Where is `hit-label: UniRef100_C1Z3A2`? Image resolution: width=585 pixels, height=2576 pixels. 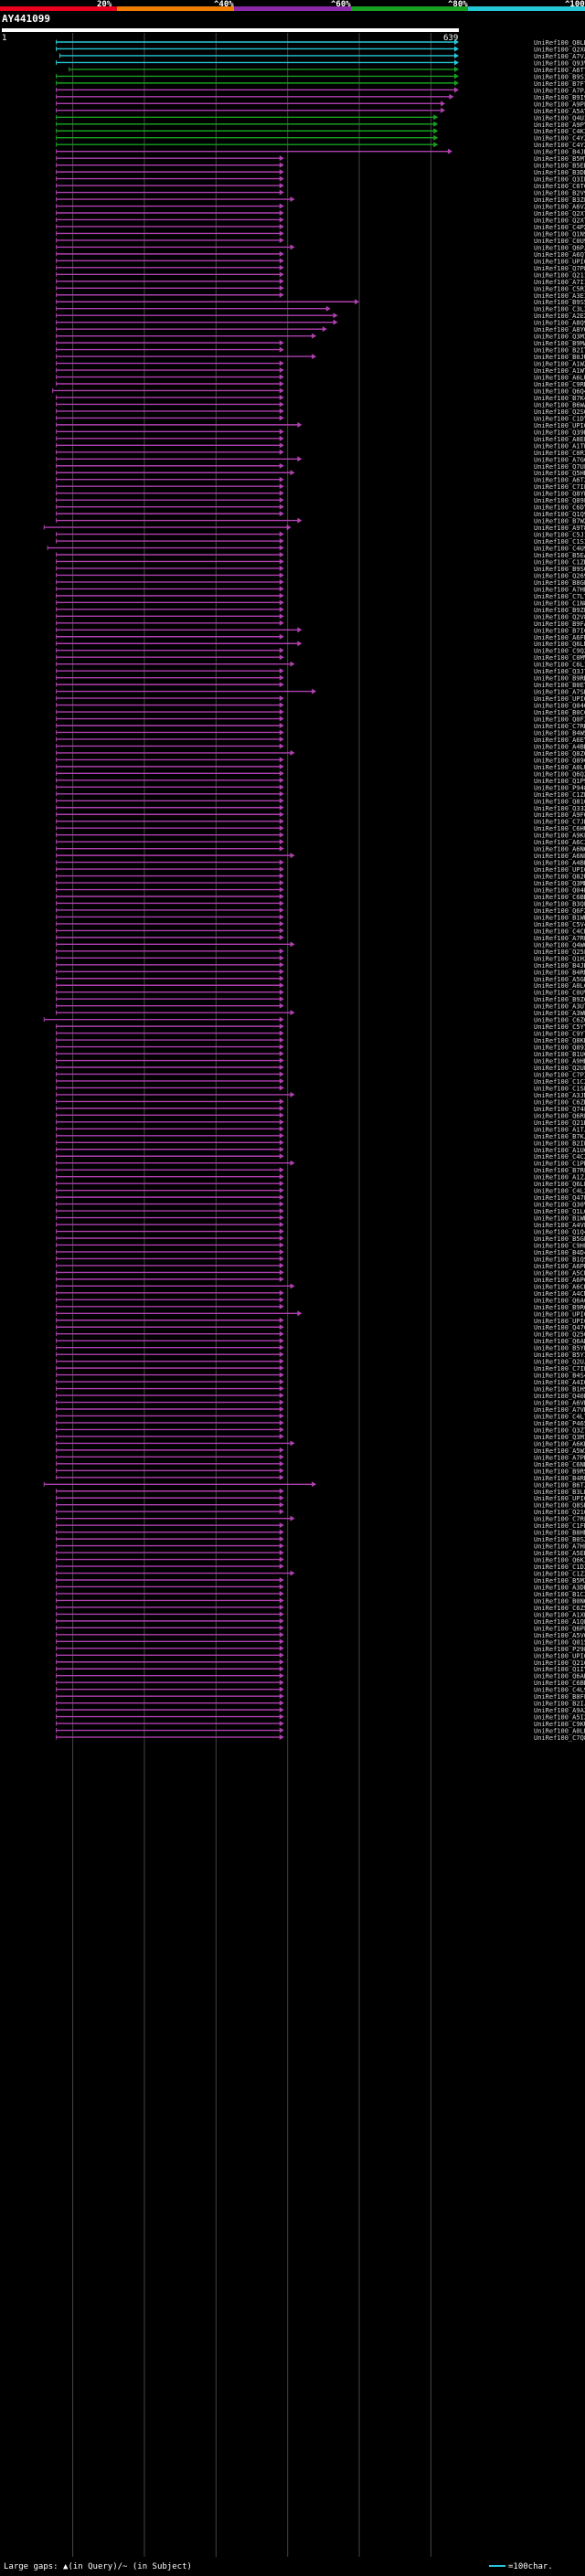
hit-label: UniRef100_C1Z3A2 is located at coordinates (560, 1574).